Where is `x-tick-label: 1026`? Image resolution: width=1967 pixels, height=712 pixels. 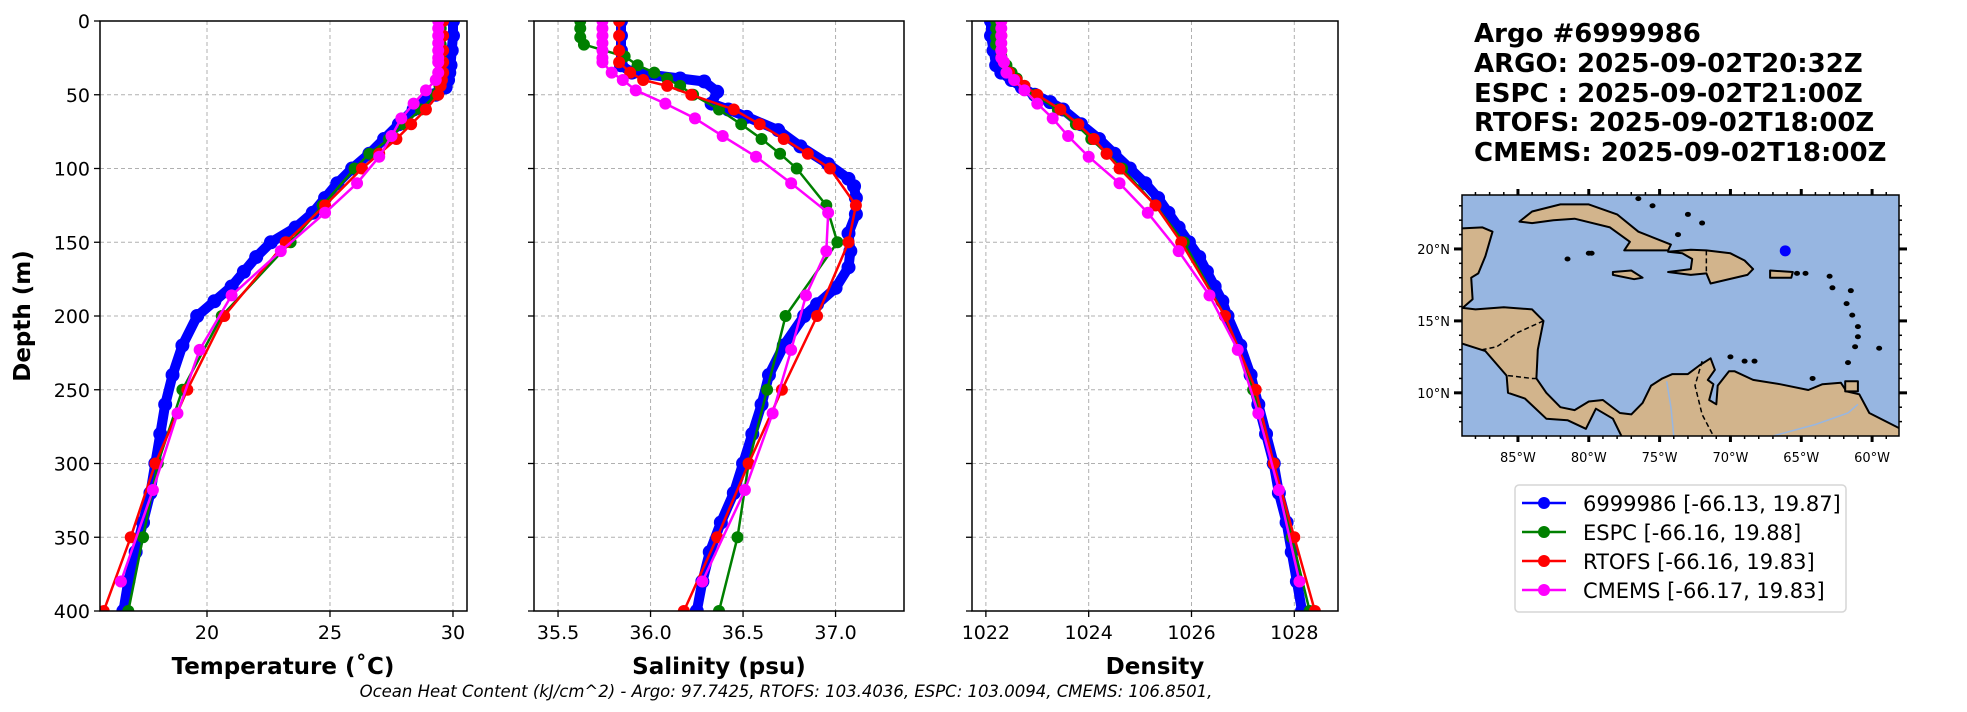 x-tick-label: 1026 is located at coordinates (1191, 633).